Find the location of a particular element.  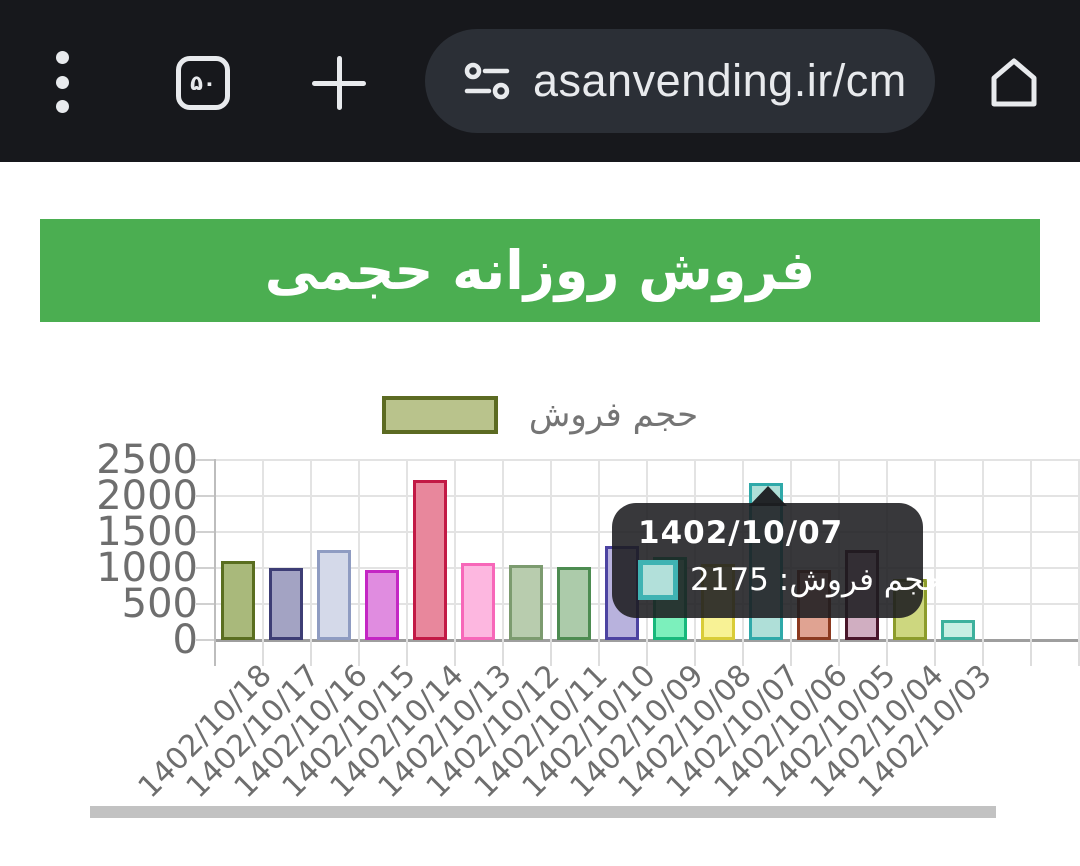

y-tick-label: 1000 is located at coordinates (147, 568).